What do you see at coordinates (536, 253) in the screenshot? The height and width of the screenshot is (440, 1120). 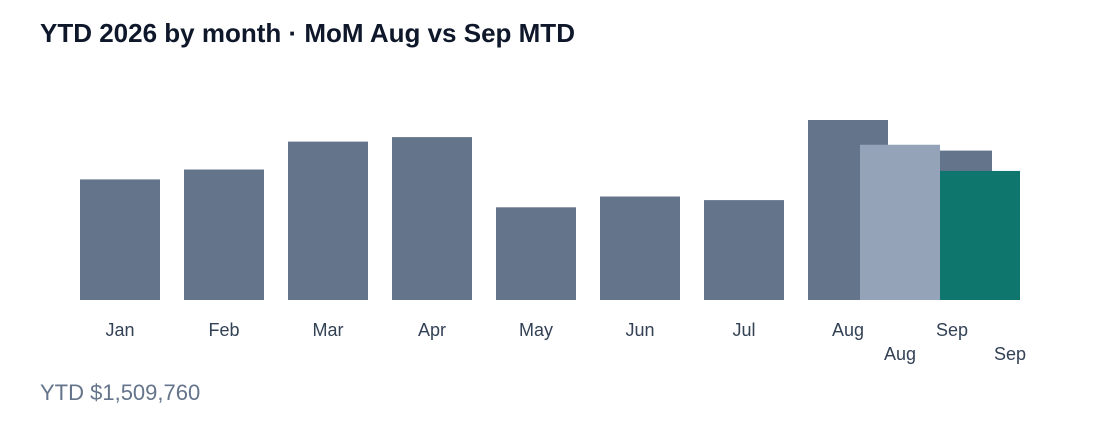 I see `bar-may` at bounding box center [536, 253].